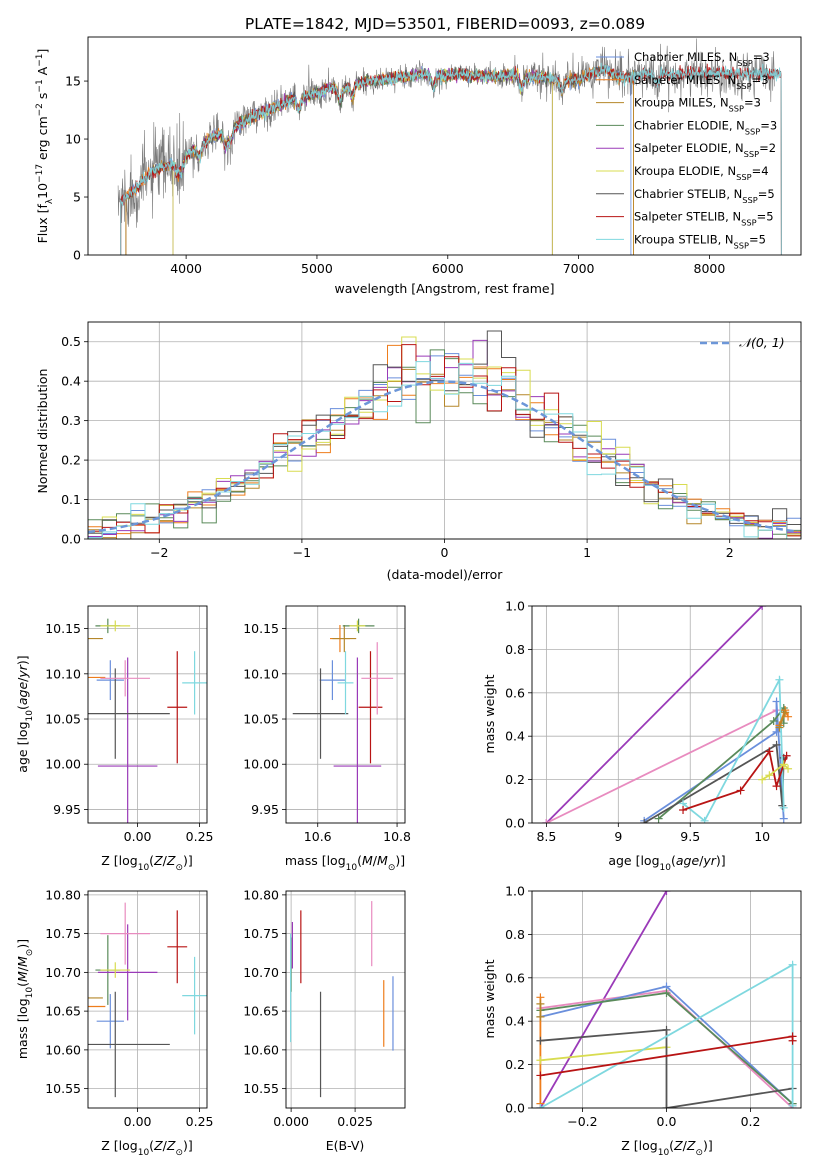 The width and height of the screenshot is (819, 1170). I want to click on x-tick-label: 2, so click(730, 552).